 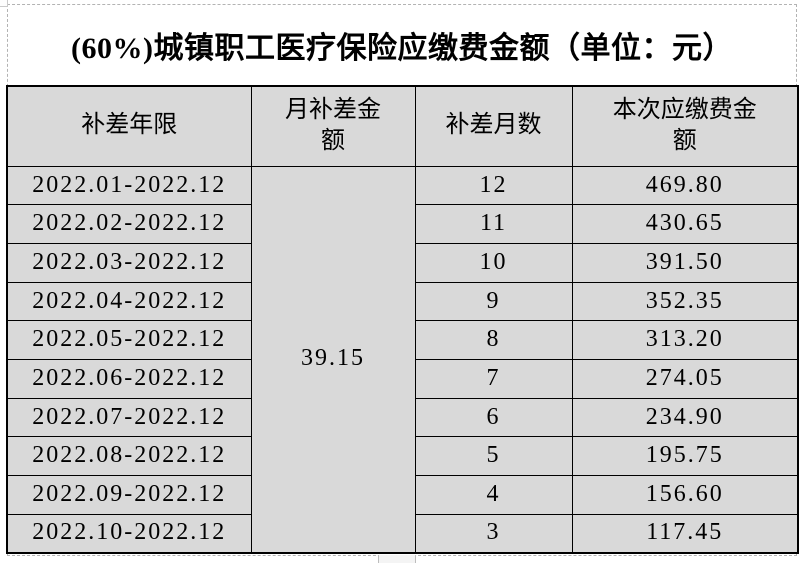 What do you see at coordinates (402, 378) in the screenshot?
I see `table-row: 2022.06-2022.12 7 274.05` at bounding box center [402, 378].